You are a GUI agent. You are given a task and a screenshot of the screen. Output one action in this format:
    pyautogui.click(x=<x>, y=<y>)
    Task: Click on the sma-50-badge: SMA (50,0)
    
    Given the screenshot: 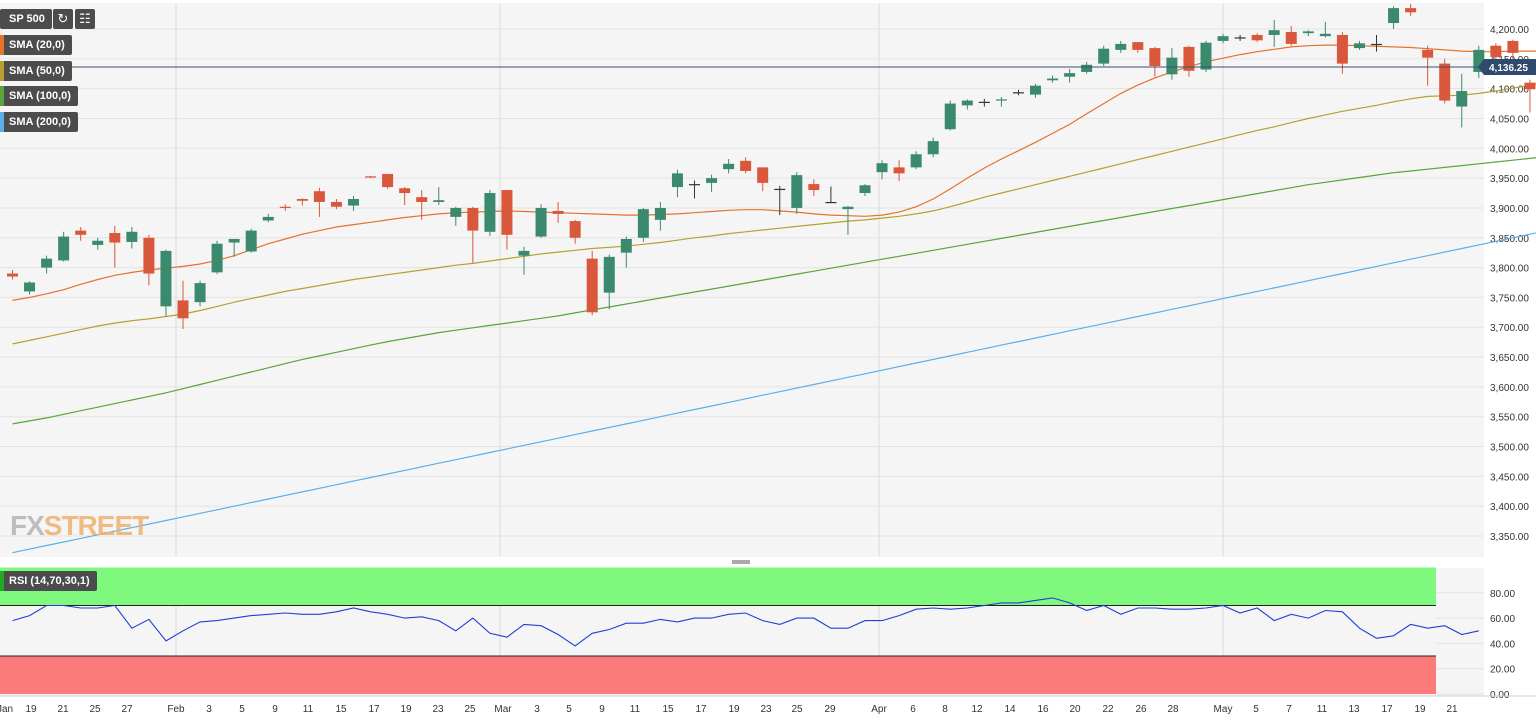 What is the action you would take?
    pyautogui.click(x=36, y=71)
    